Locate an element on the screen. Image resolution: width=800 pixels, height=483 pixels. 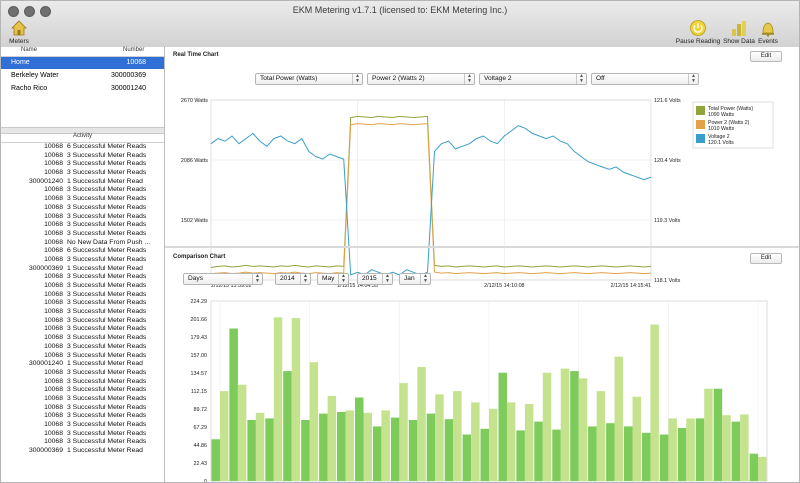
series2-select: Power 2 (Watts 2) ▲ ▼ is located at coordinates (421, 79).